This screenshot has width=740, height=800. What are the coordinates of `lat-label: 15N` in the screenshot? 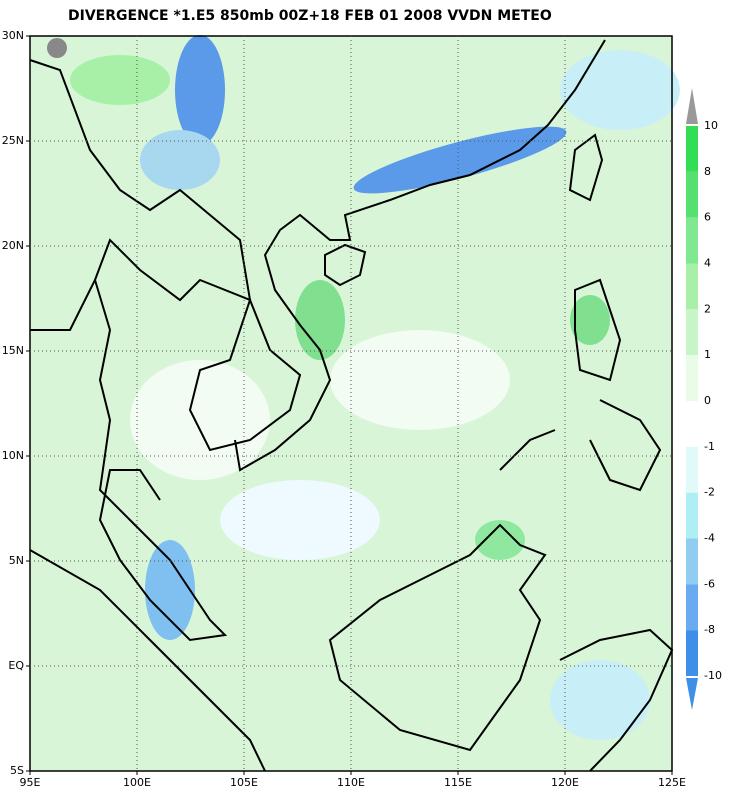 It's located at (13, 350).